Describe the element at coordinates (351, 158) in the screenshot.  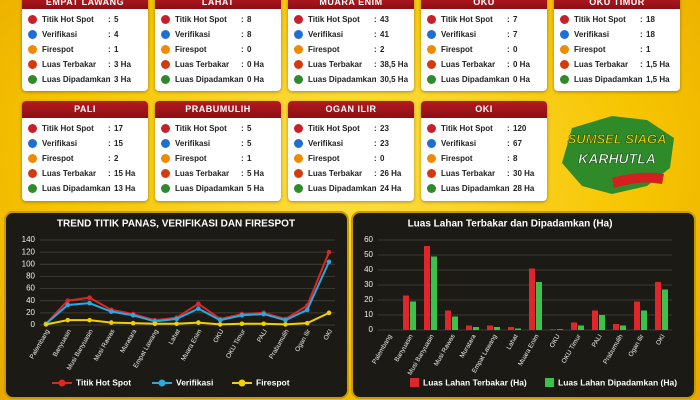
I see `stat-row: Firespot:0` at that location.